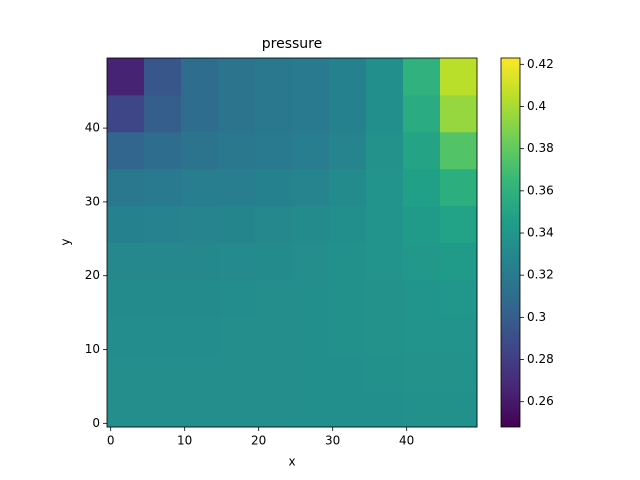 The height and width of the screenshot is (480, 640). What do you see at coordinates (92, 275) in the screenshot?
I see `y-tick-label: 20` at bounding box center [92, 275].